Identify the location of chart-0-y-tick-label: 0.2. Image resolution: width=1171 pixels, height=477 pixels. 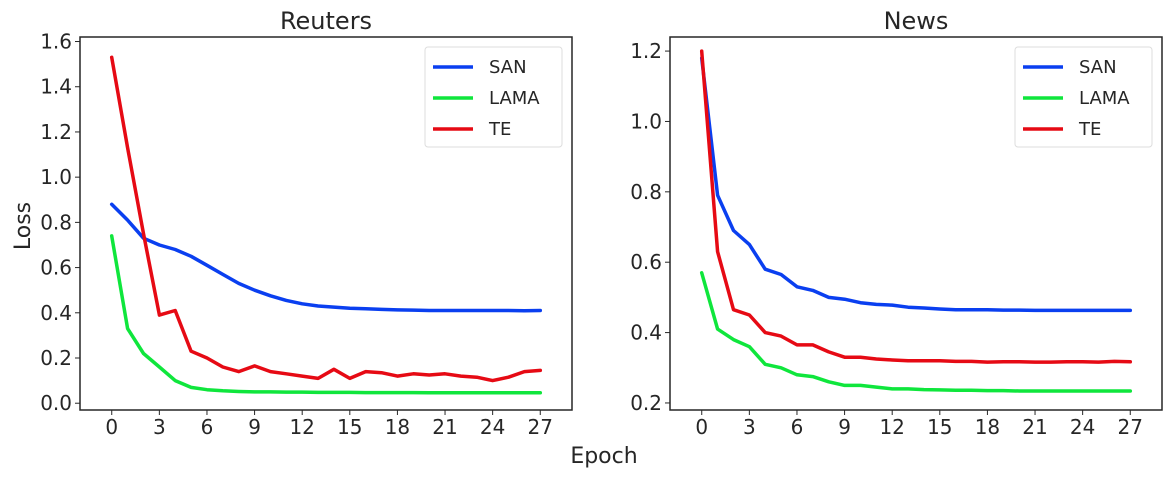
(56, 358).